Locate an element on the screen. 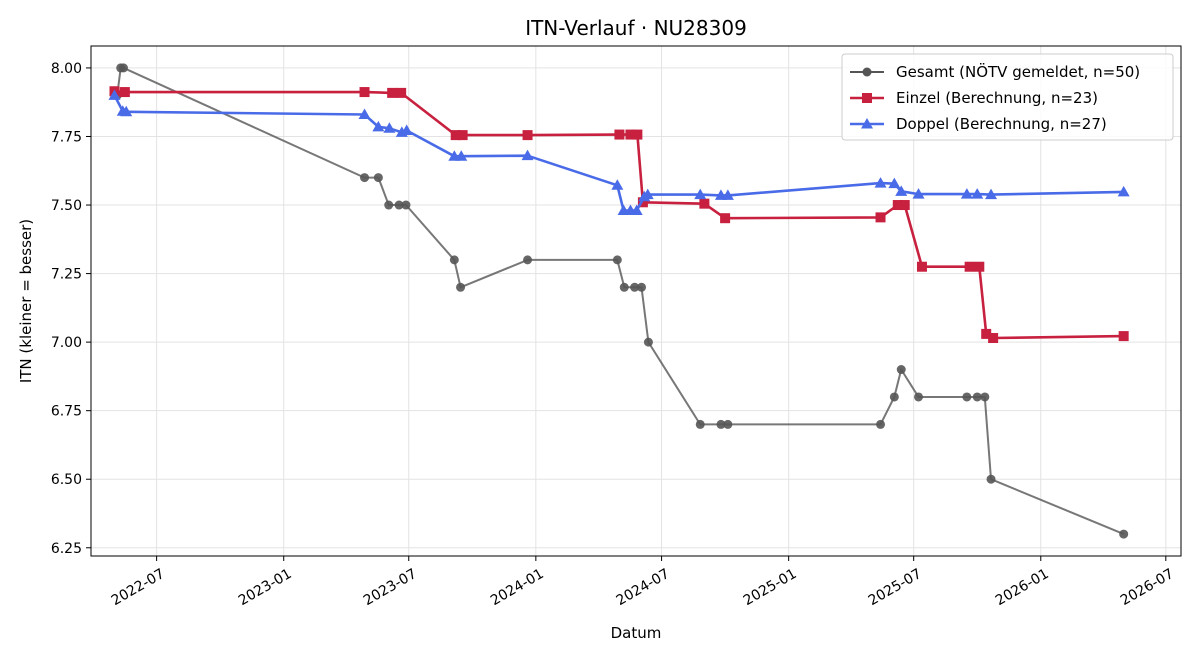  x-tick-label: 2025-07 is located at coordinates (895, 587).